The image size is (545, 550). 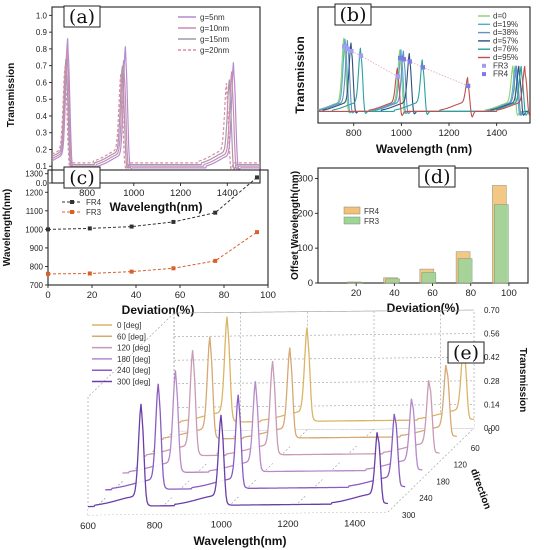 I want to click on legend-label-a: g=10nm, so click(x=214, y=28).